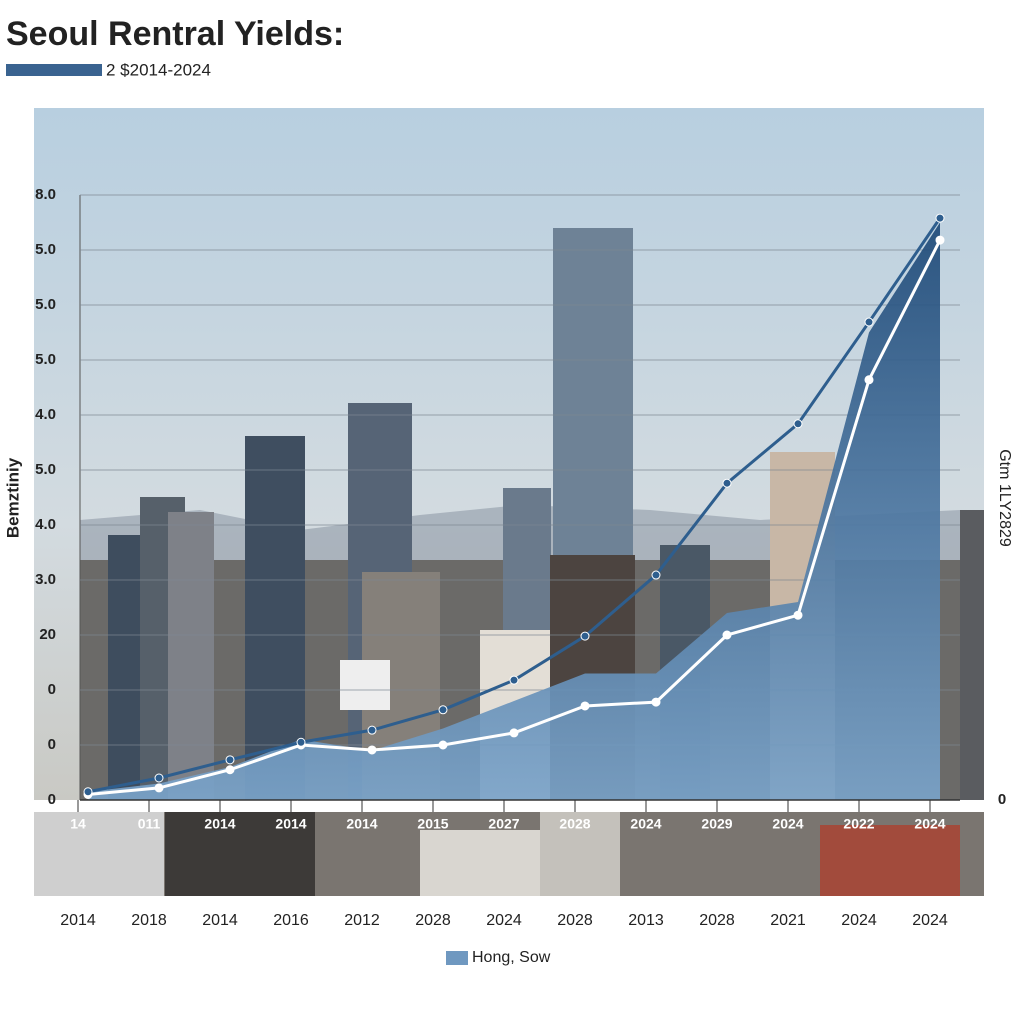 This screenshot has width=1024, height=1024. Describe the element at coordinates (362, 920) in the screenshot. I see `x-tick-label: 2012` at that location.